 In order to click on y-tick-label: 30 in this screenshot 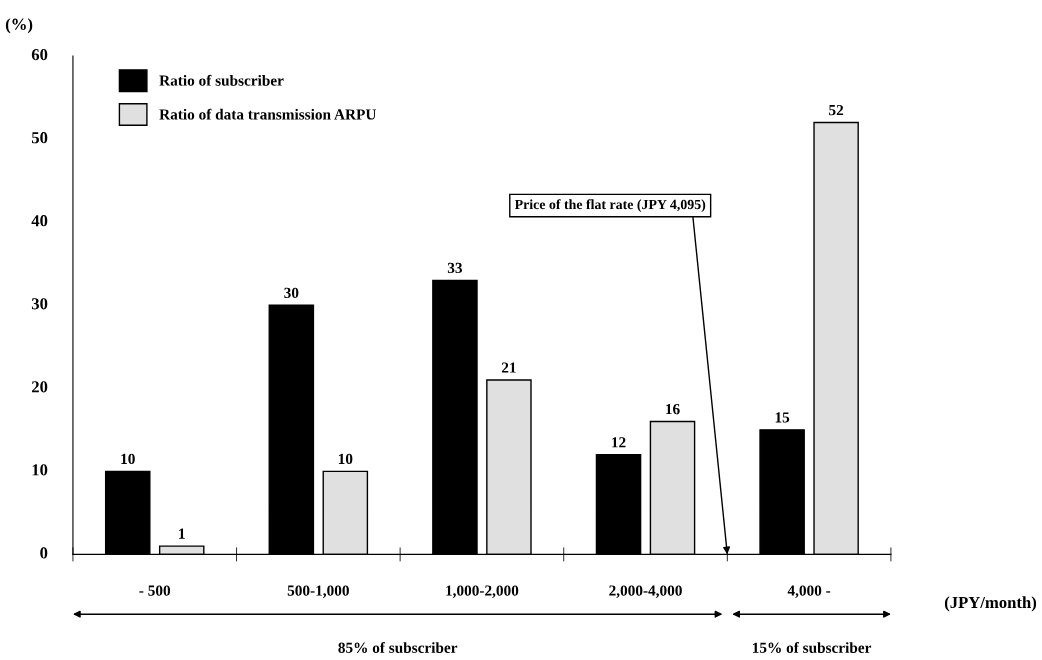, I will do `click(39, 304)`.